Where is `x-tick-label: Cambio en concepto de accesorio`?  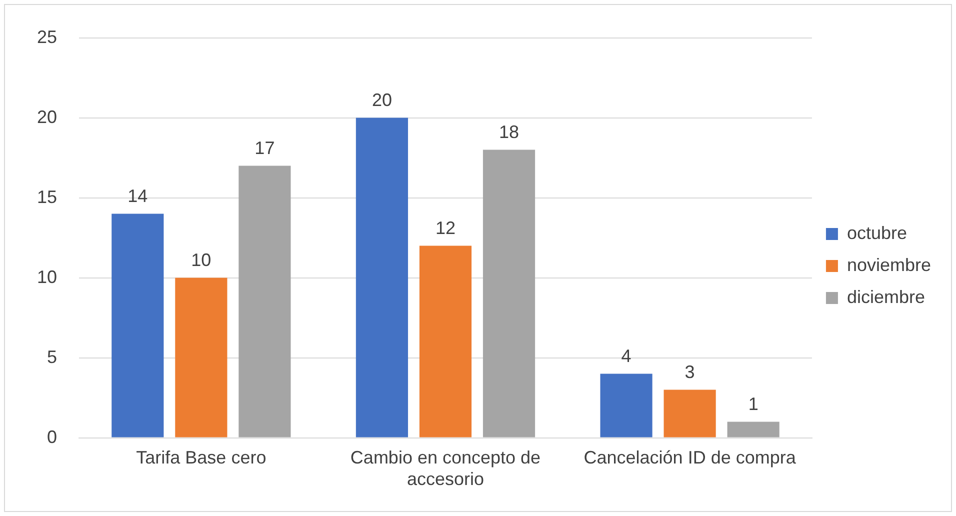 x-tick-label: Cambio en concepto de accesorio is located at coordinates (445, 469).